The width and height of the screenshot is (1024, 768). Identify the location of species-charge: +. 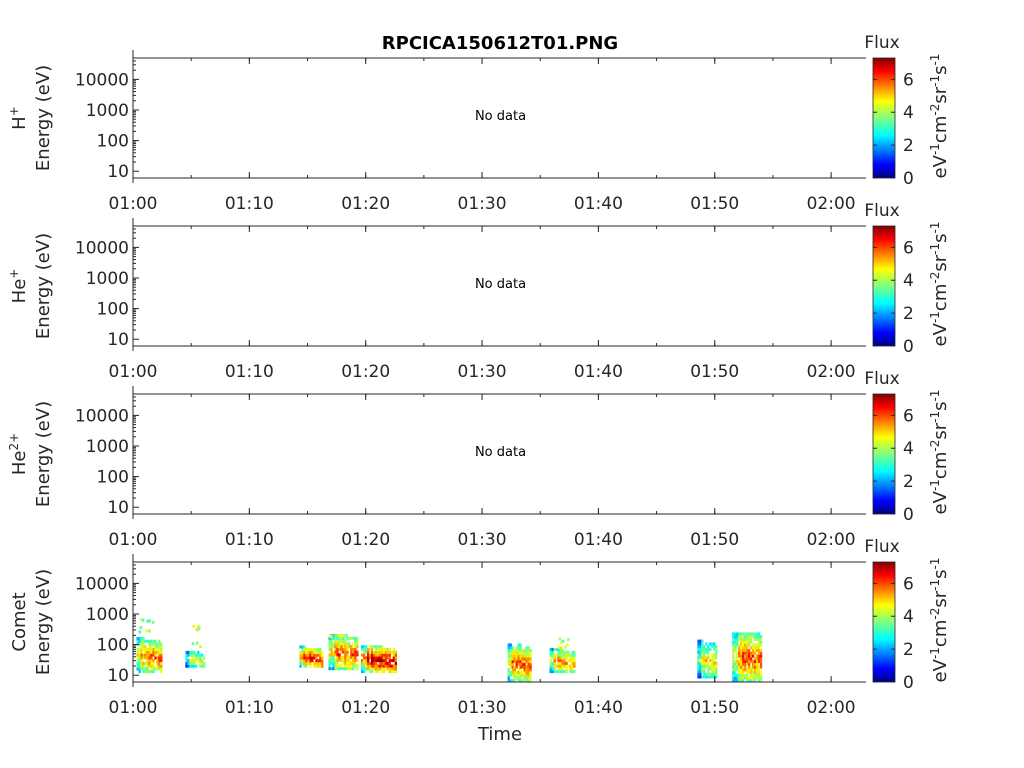
(14, 111).